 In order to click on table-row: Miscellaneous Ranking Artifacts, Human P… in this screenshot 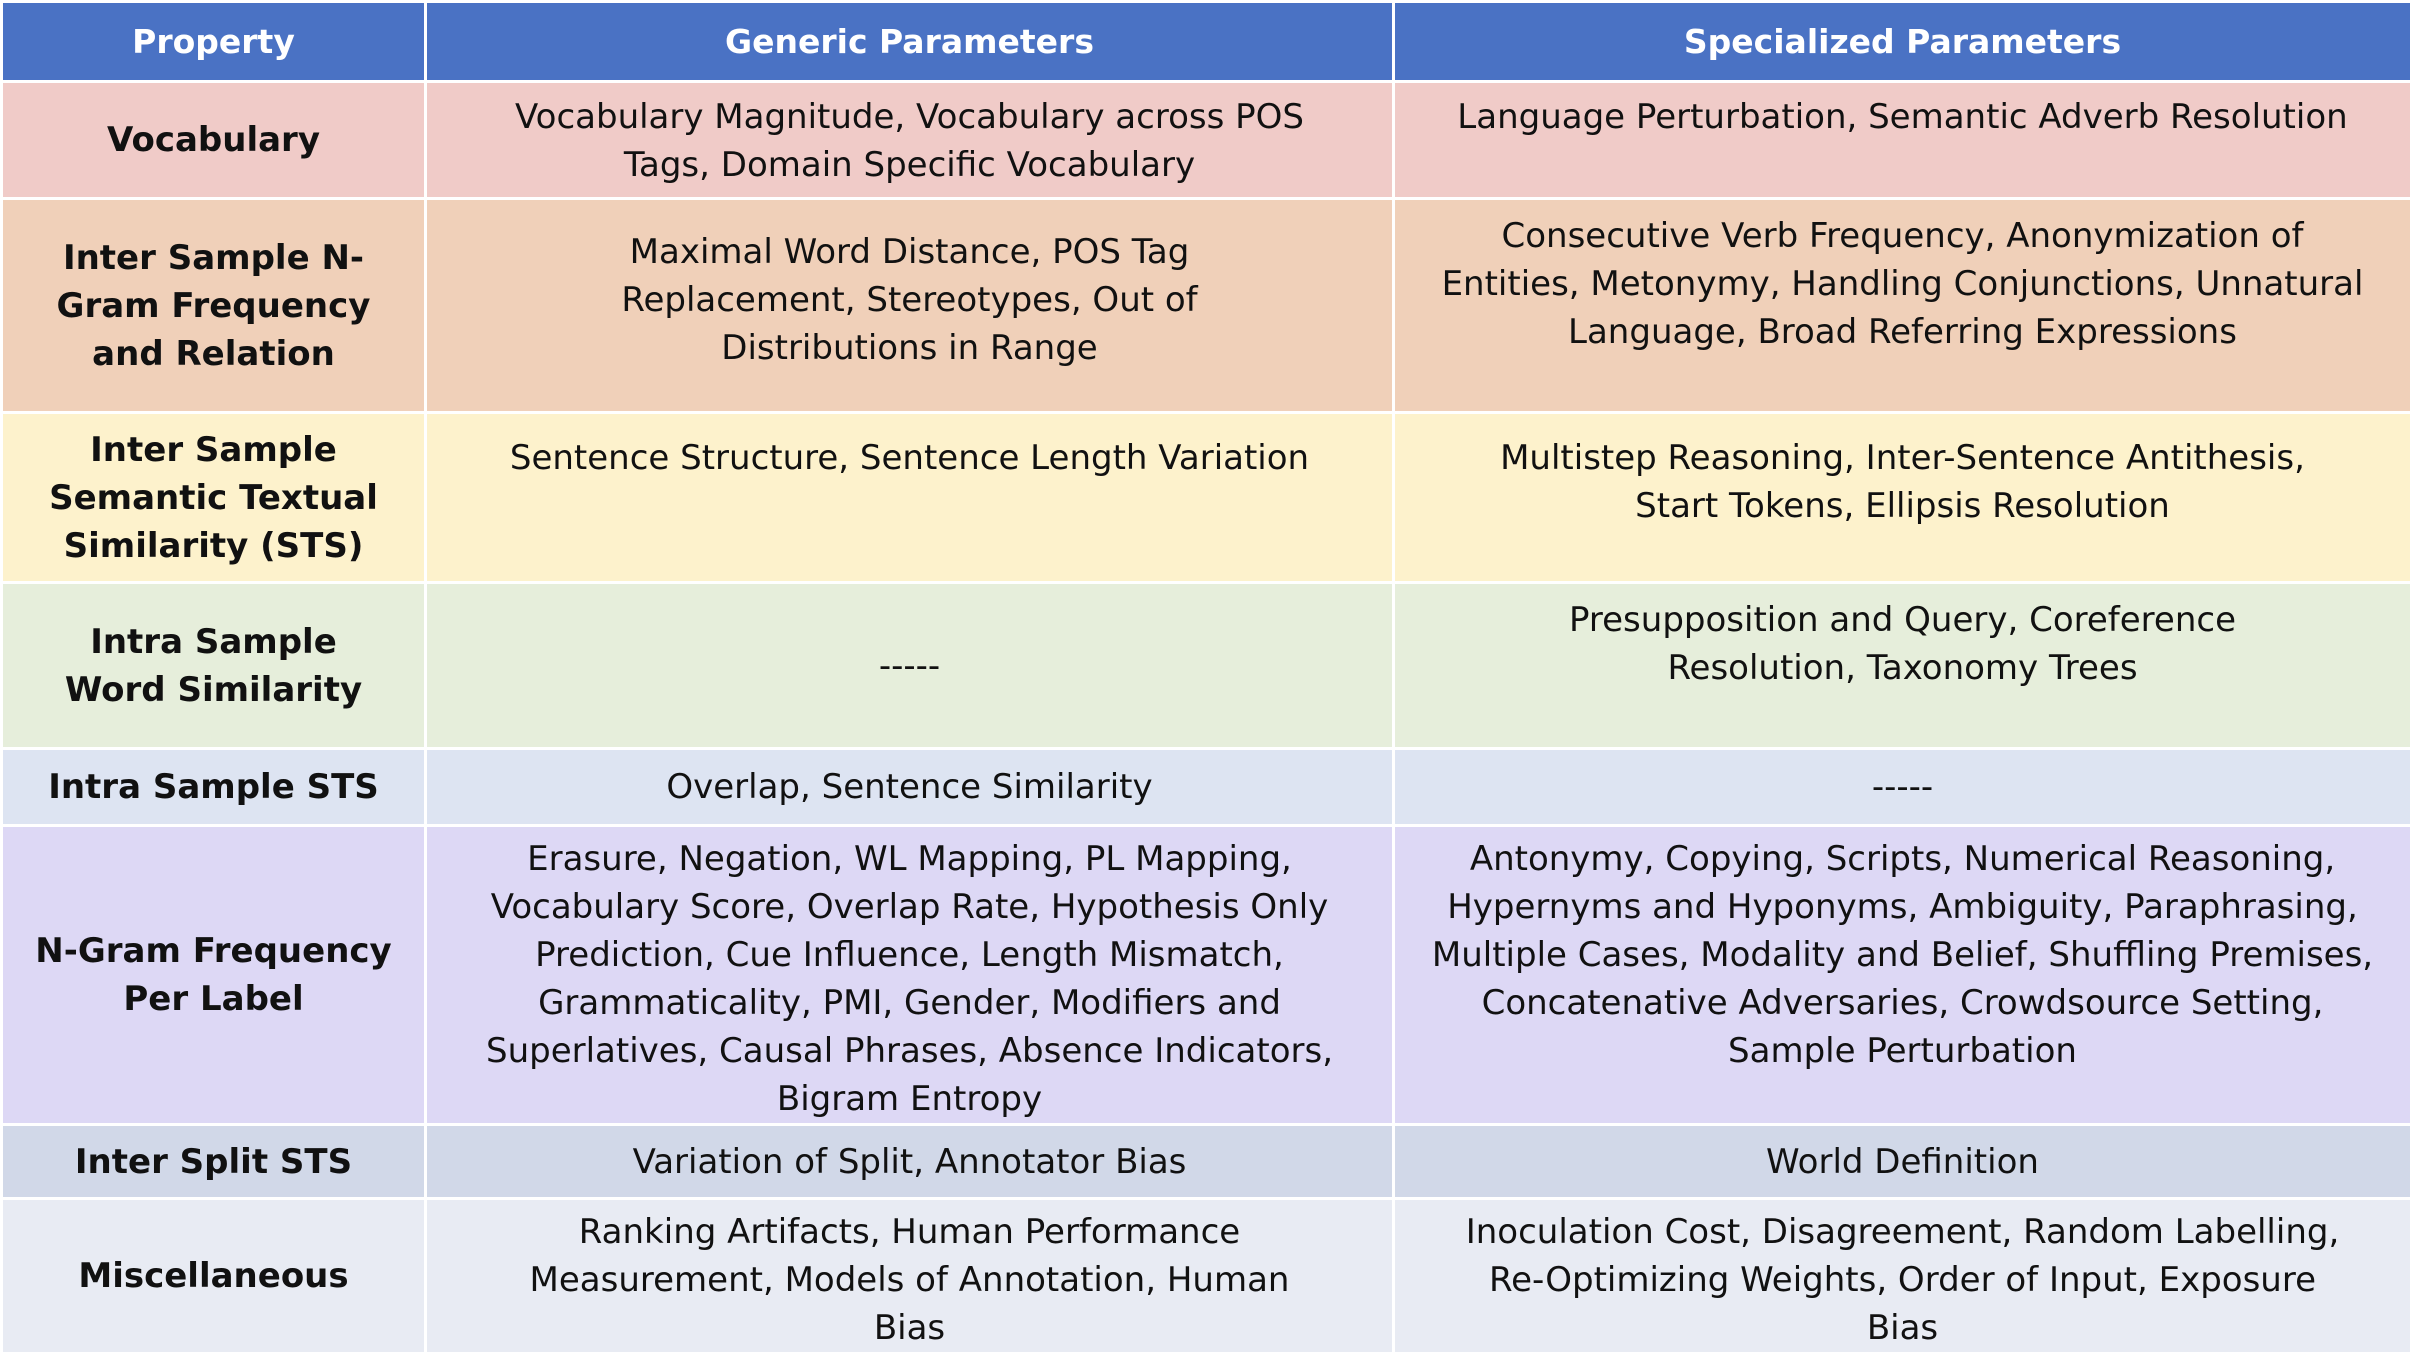, I will do `click(1206, 1276)`.